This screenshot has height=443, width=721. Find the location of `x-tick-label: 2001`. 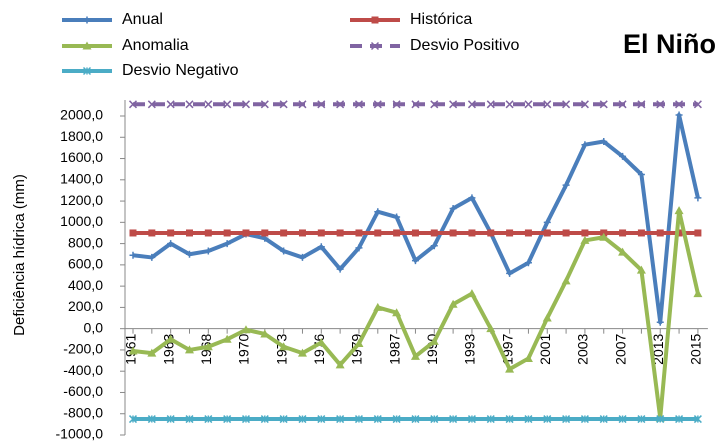

x-tick-label: 2001 is located at coordinates (545, 348).